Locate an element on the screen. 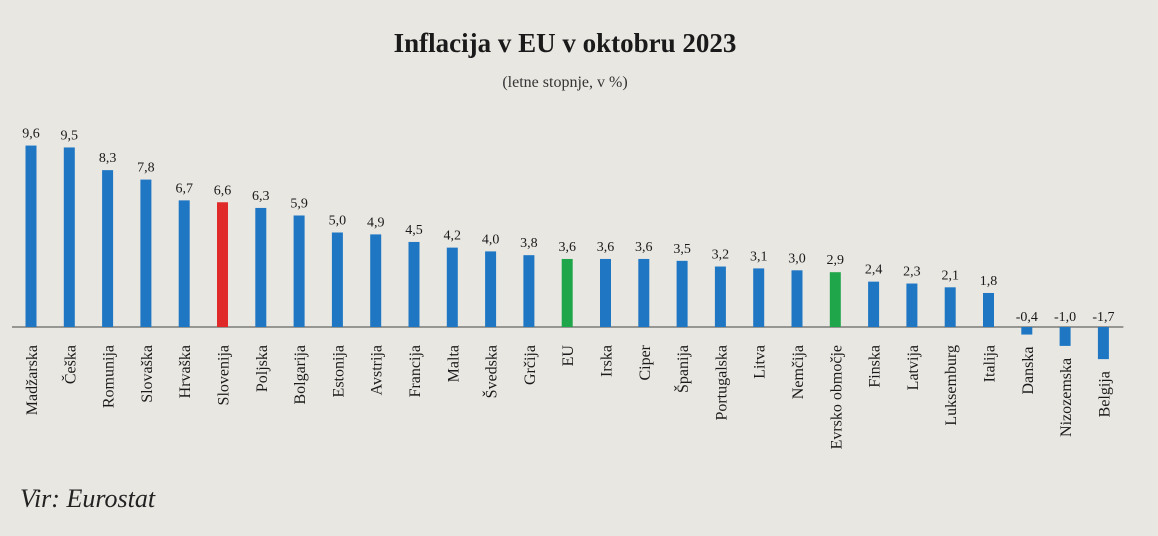  category-label: EU is located at coordinates (568, 356).